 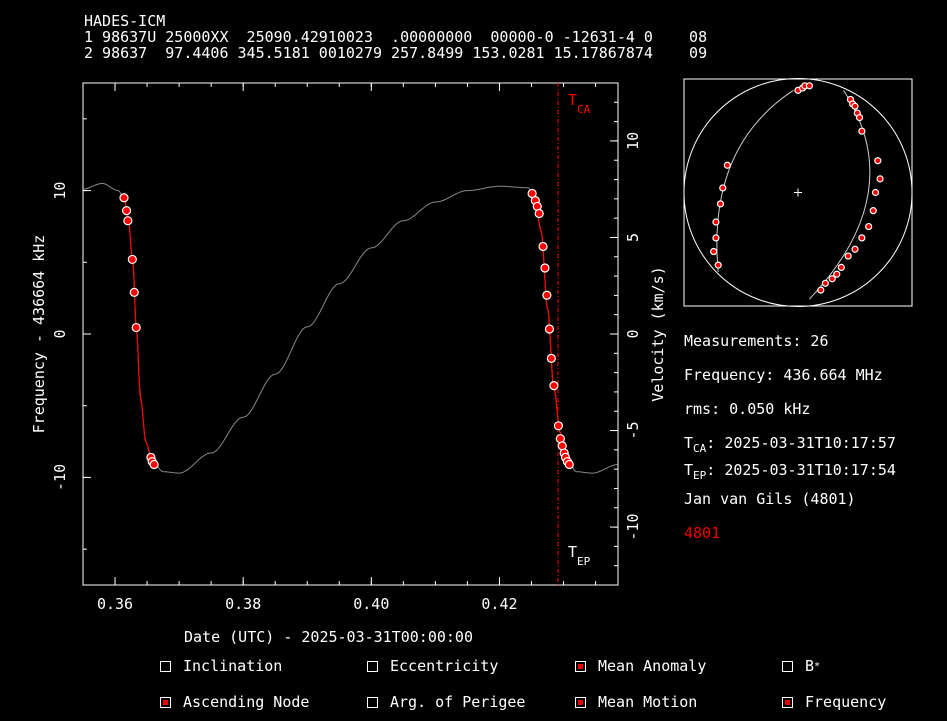 What do you see at coordinates (60, 477) in the screenshot?
I see `y-tick-label: -10` at bounding box center [60, 477].